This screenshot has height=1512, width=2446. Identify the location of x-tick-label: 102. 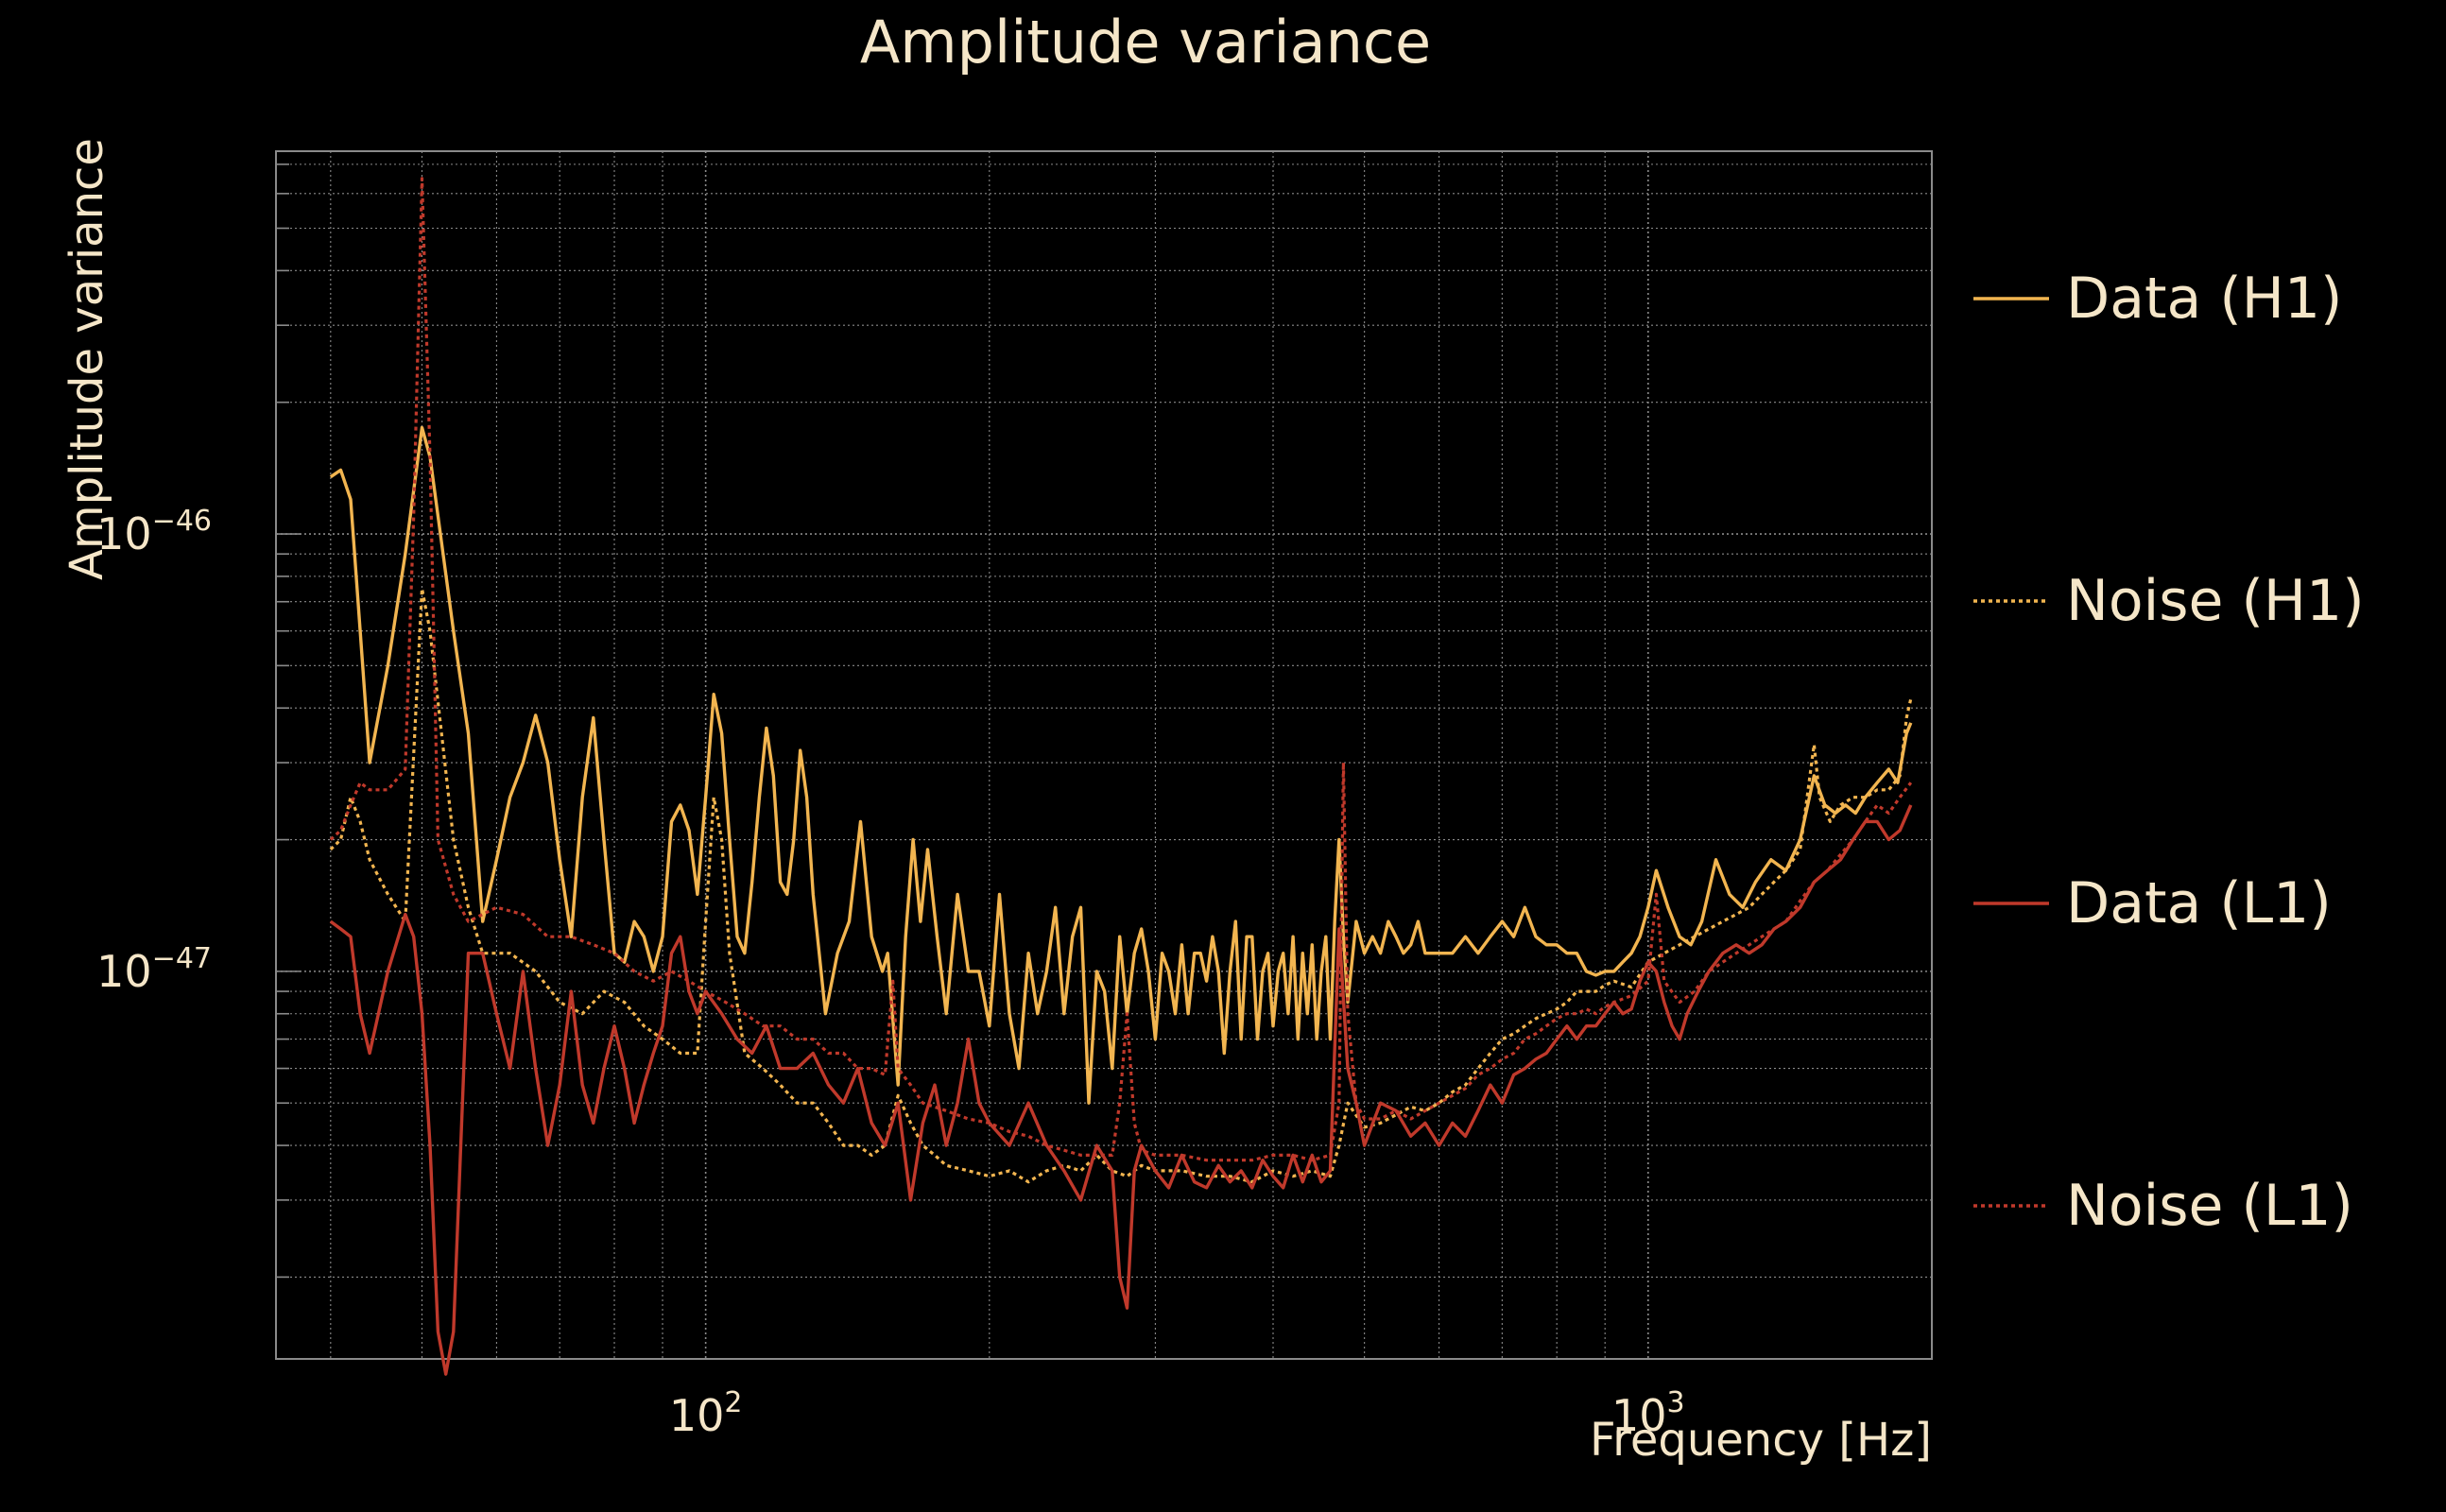
(706, 1413).